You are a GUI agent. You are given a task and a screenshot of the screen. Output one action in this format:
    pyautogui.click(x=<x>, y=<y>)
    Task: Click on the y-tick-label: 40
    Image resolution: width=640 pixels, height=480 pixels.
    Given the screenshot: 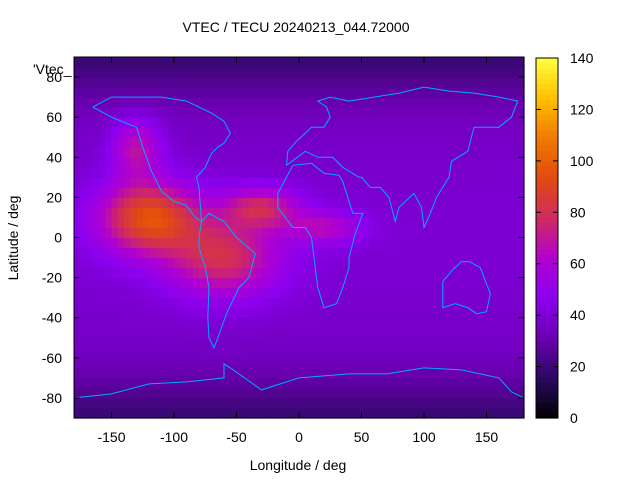 What is the action you would take?
    pyautogui.click(x=54, y=157)
    